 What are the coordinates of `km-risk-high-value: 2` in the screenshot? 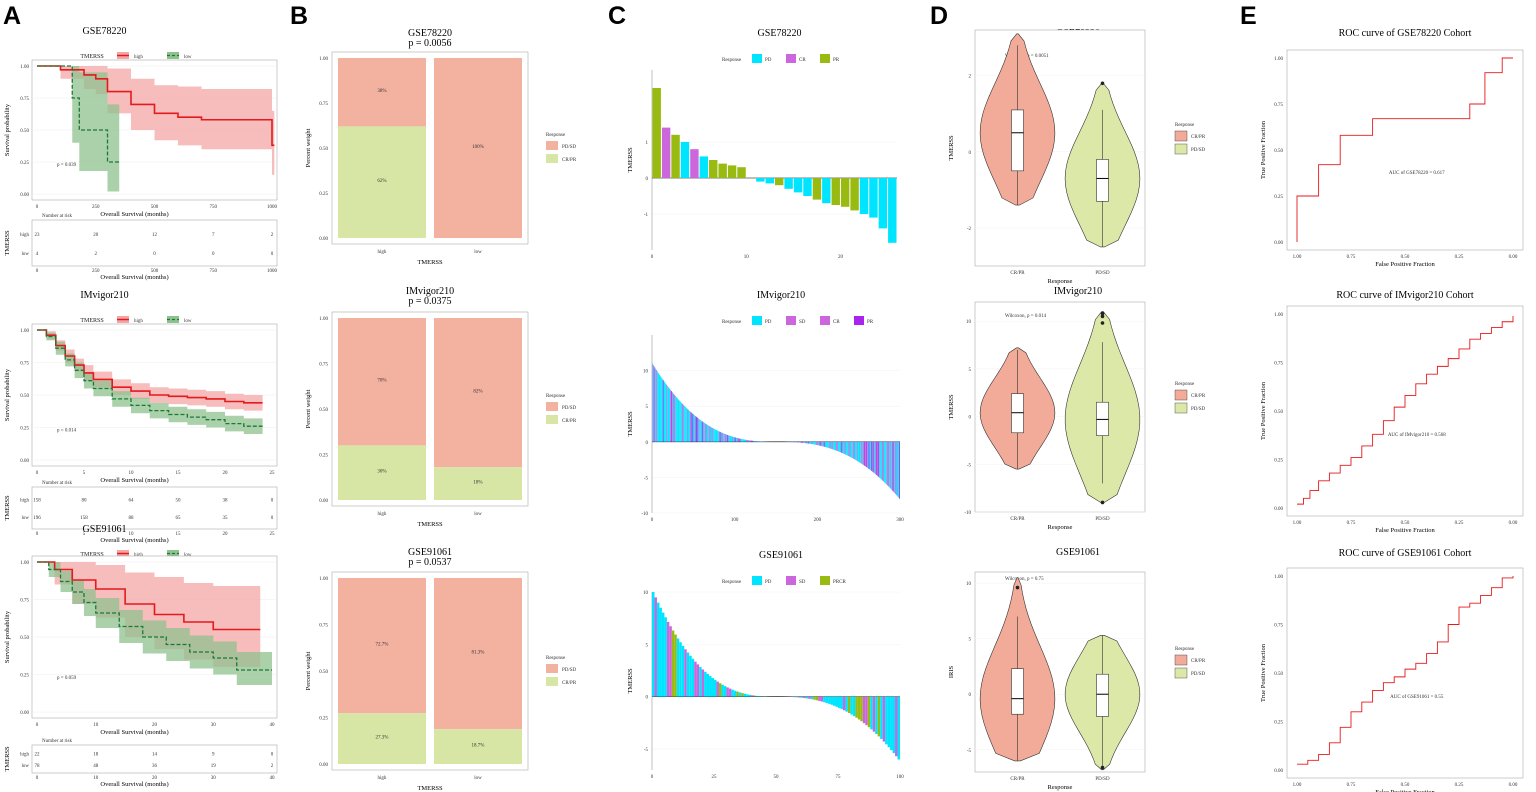 It's located at (272, 235).